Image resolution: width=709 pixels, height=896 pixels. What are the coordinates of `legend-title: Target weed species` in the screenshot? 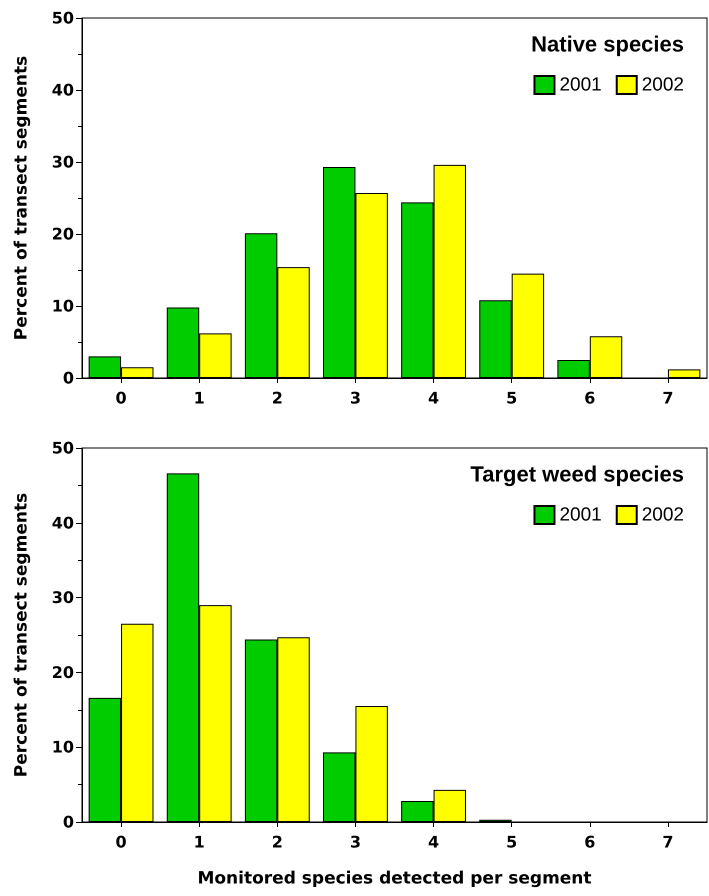 It's located at (577, 474).